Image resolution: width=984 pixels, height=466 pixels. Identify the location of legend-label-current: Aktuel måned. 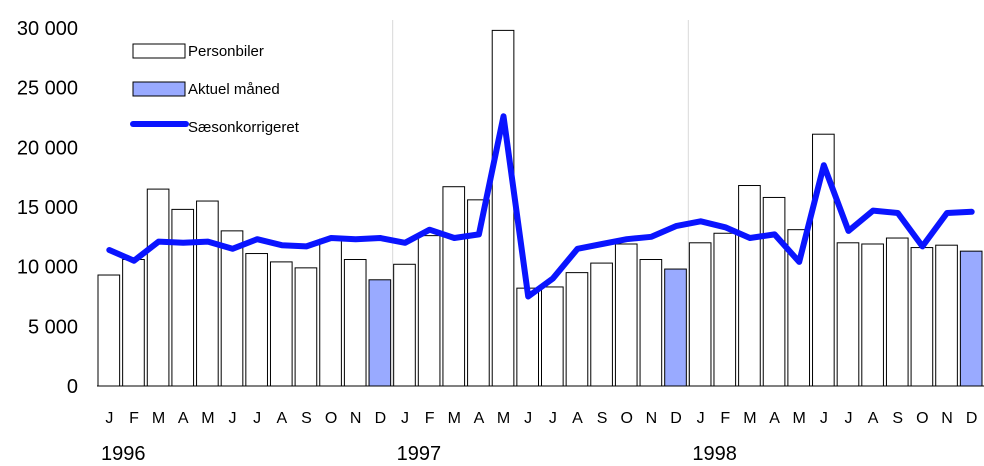
(234, 89).